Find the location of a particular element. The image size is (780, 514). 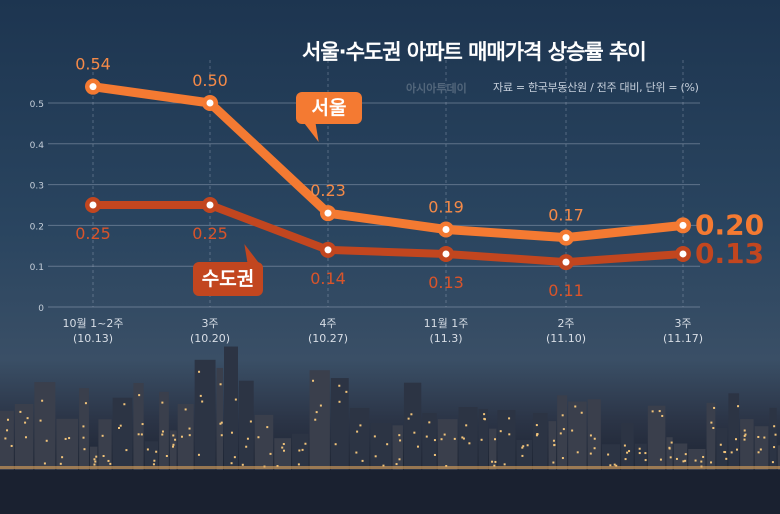

data-label: 0.14 is located at coordinates (328, 278).